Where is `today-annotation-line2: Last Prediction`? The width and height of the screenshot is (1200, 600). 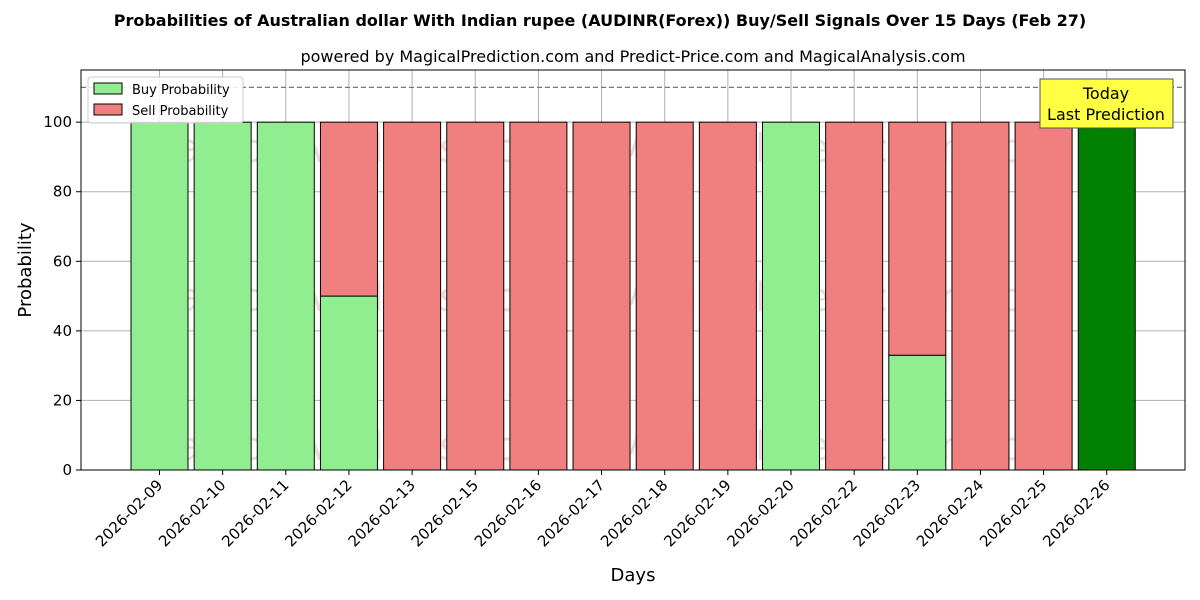
today-annotation-line2: Last Prediction is located at coordinates (1106, 114).